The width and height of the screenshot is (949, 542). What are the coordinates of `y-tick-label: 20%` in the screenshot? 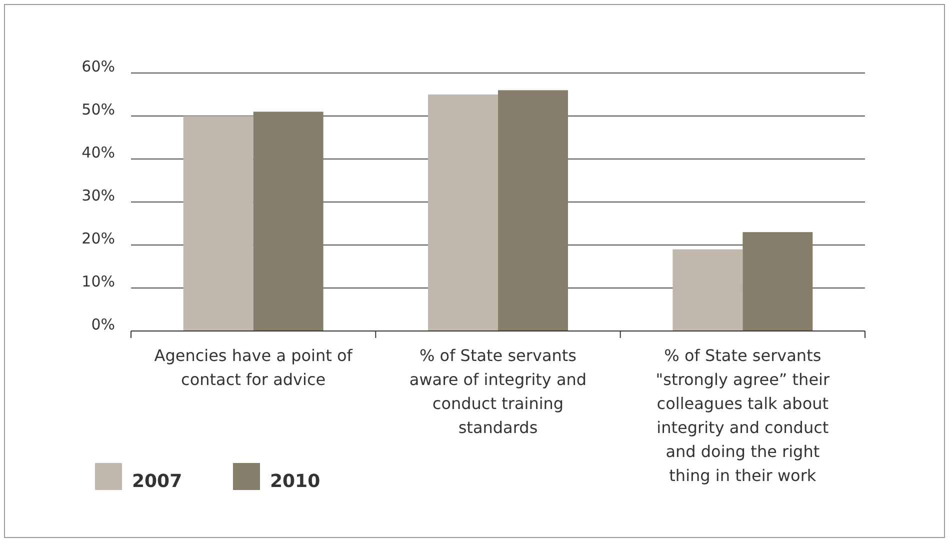 It's located at (98, 239).